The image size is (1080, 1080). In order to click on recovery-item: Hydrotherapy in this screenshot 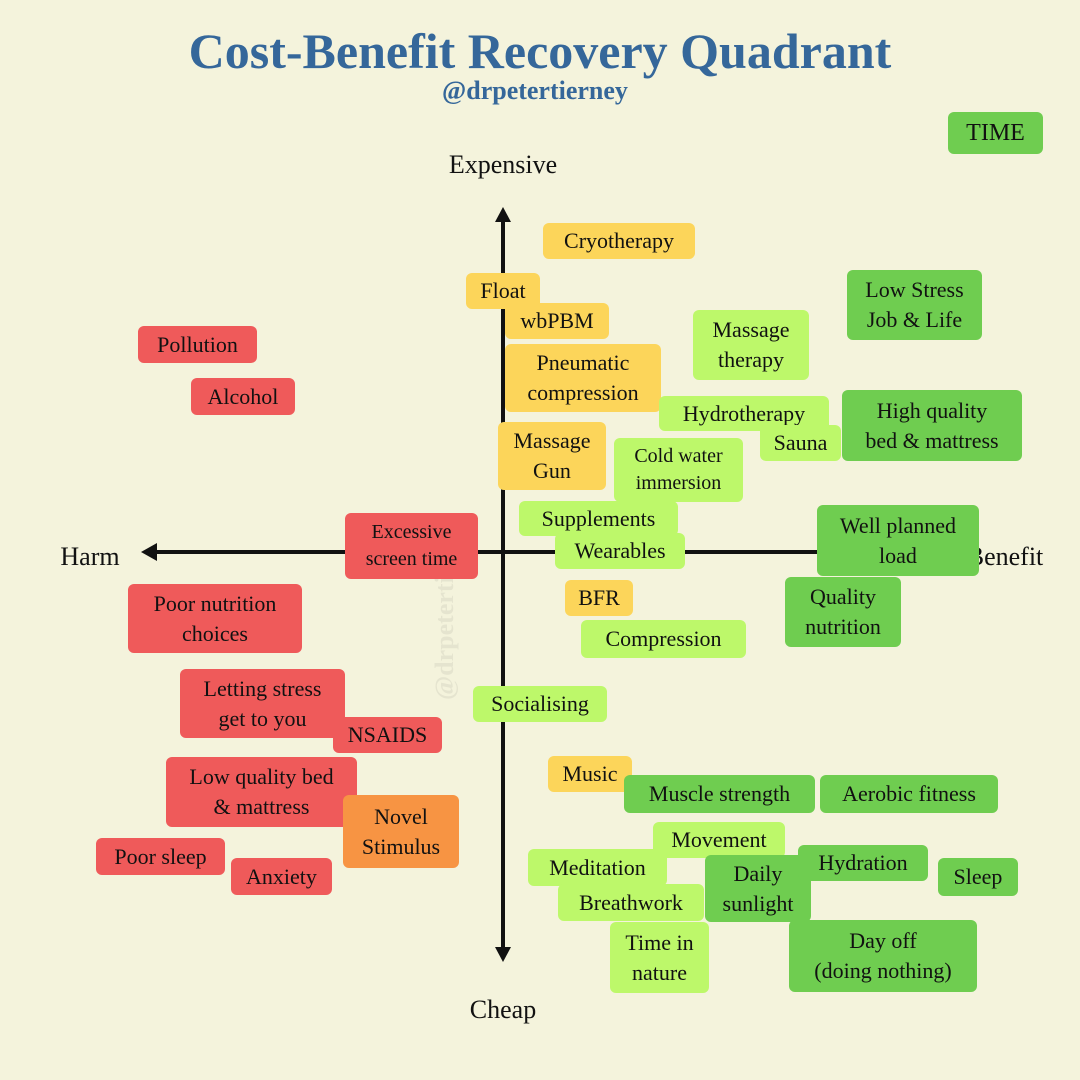, I will do `click(744, 413)`.